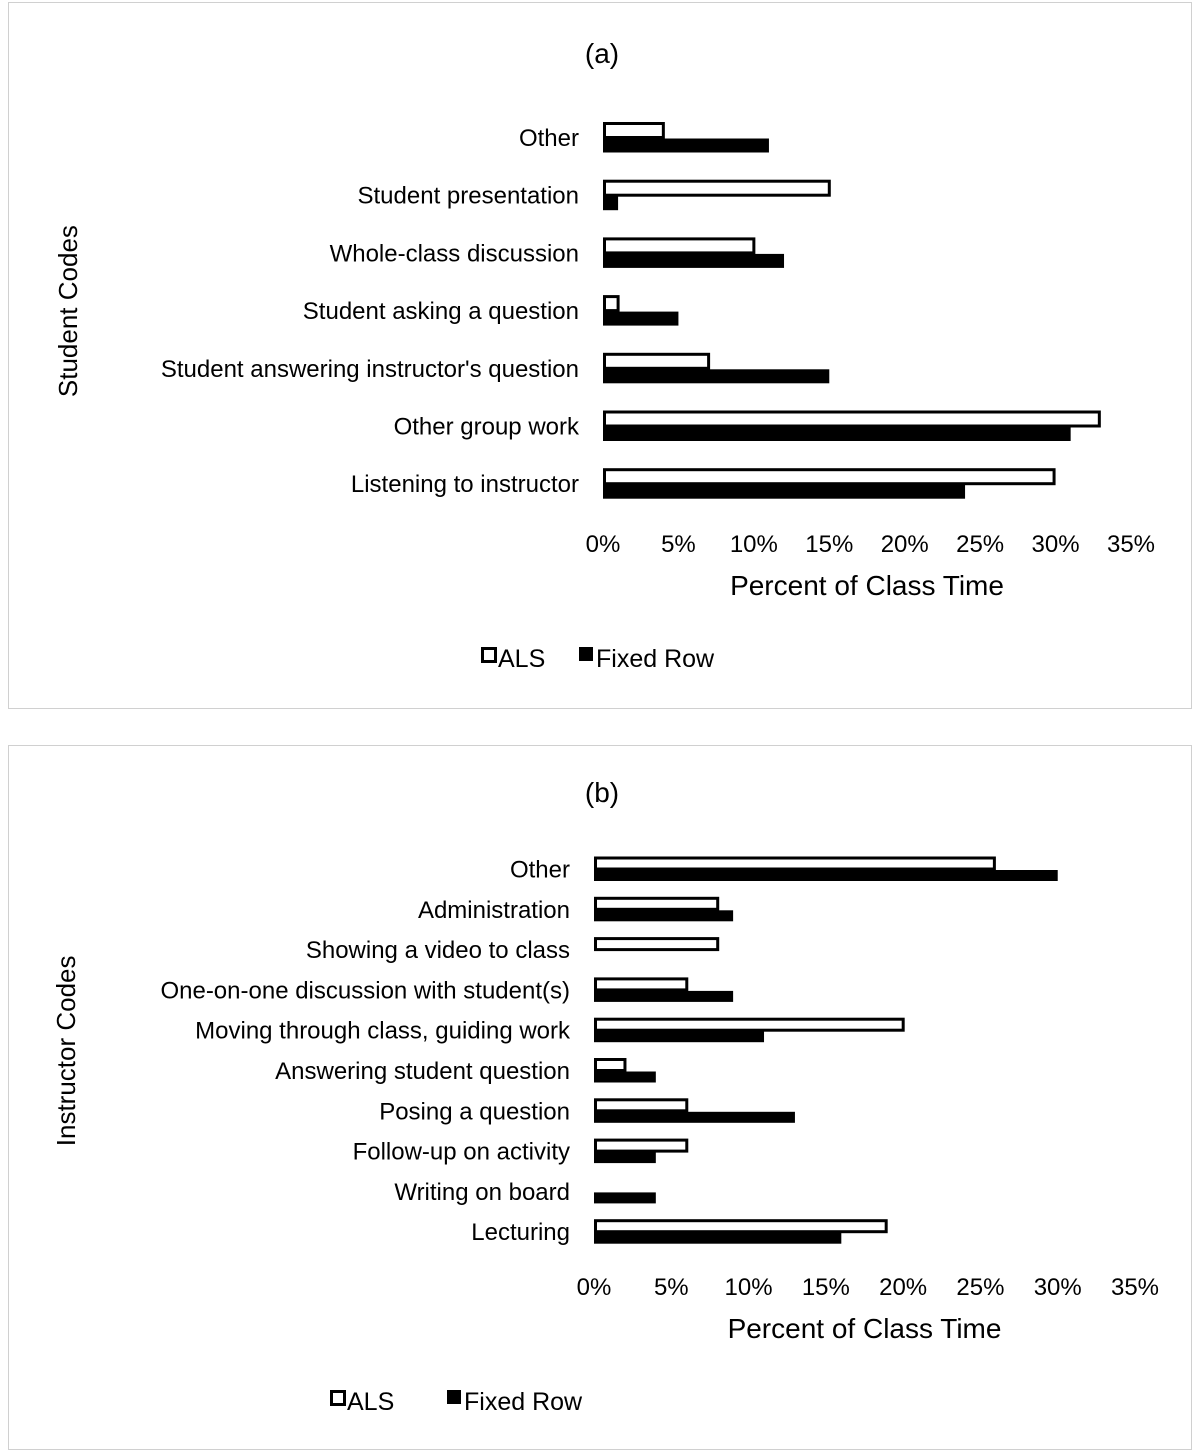  Describe the element at coordinates (438, 950) in the screenshot. I see `category-label: Showing a video to class` at that location.